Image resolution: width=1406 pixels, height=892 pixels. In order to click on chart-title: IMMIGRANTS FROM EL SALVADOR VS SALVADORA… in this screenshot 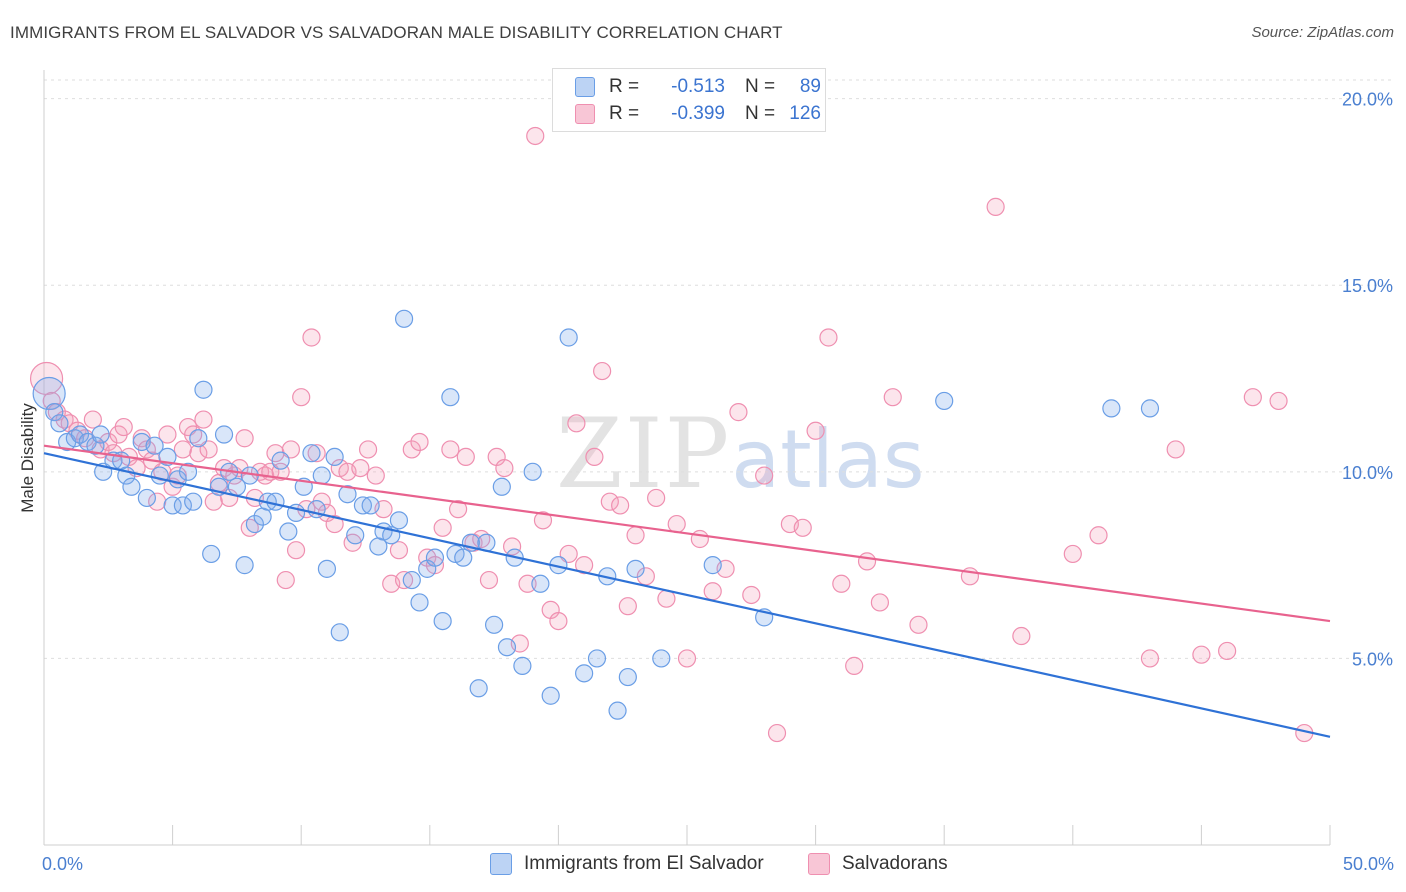, I will do `click(396, 32)`.